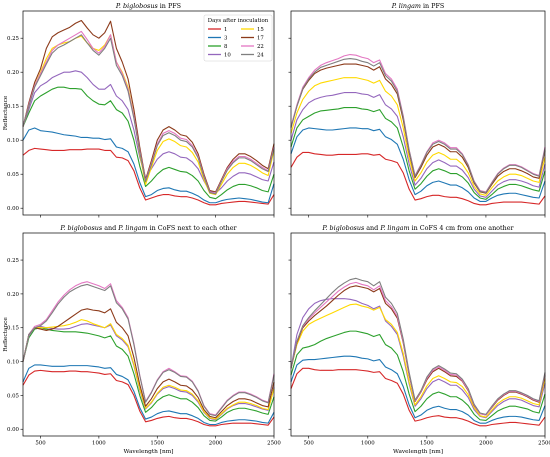 This screenshot has width=550, height=457. I want to click on legend-label-8: 8, so click(226, 47).